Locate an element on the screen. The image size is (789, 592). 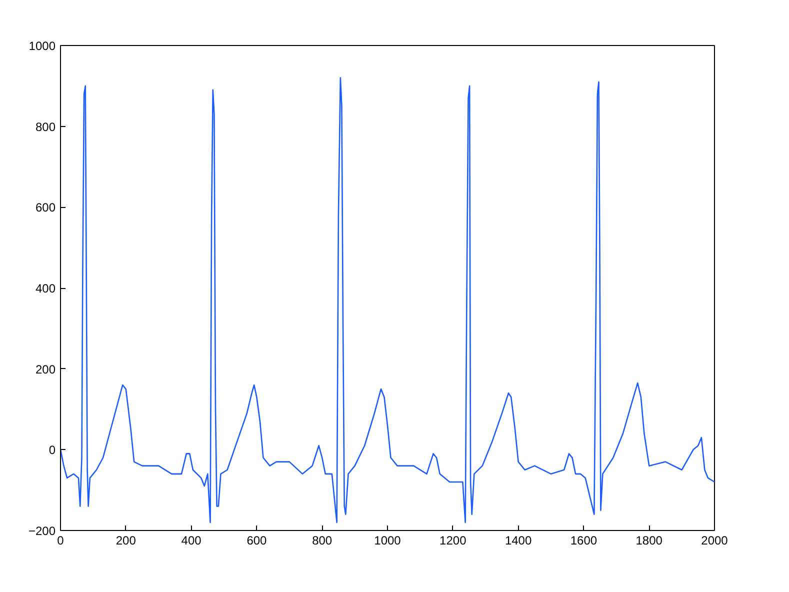
x-tick-label: 200 is located at coordinates (126, 541).